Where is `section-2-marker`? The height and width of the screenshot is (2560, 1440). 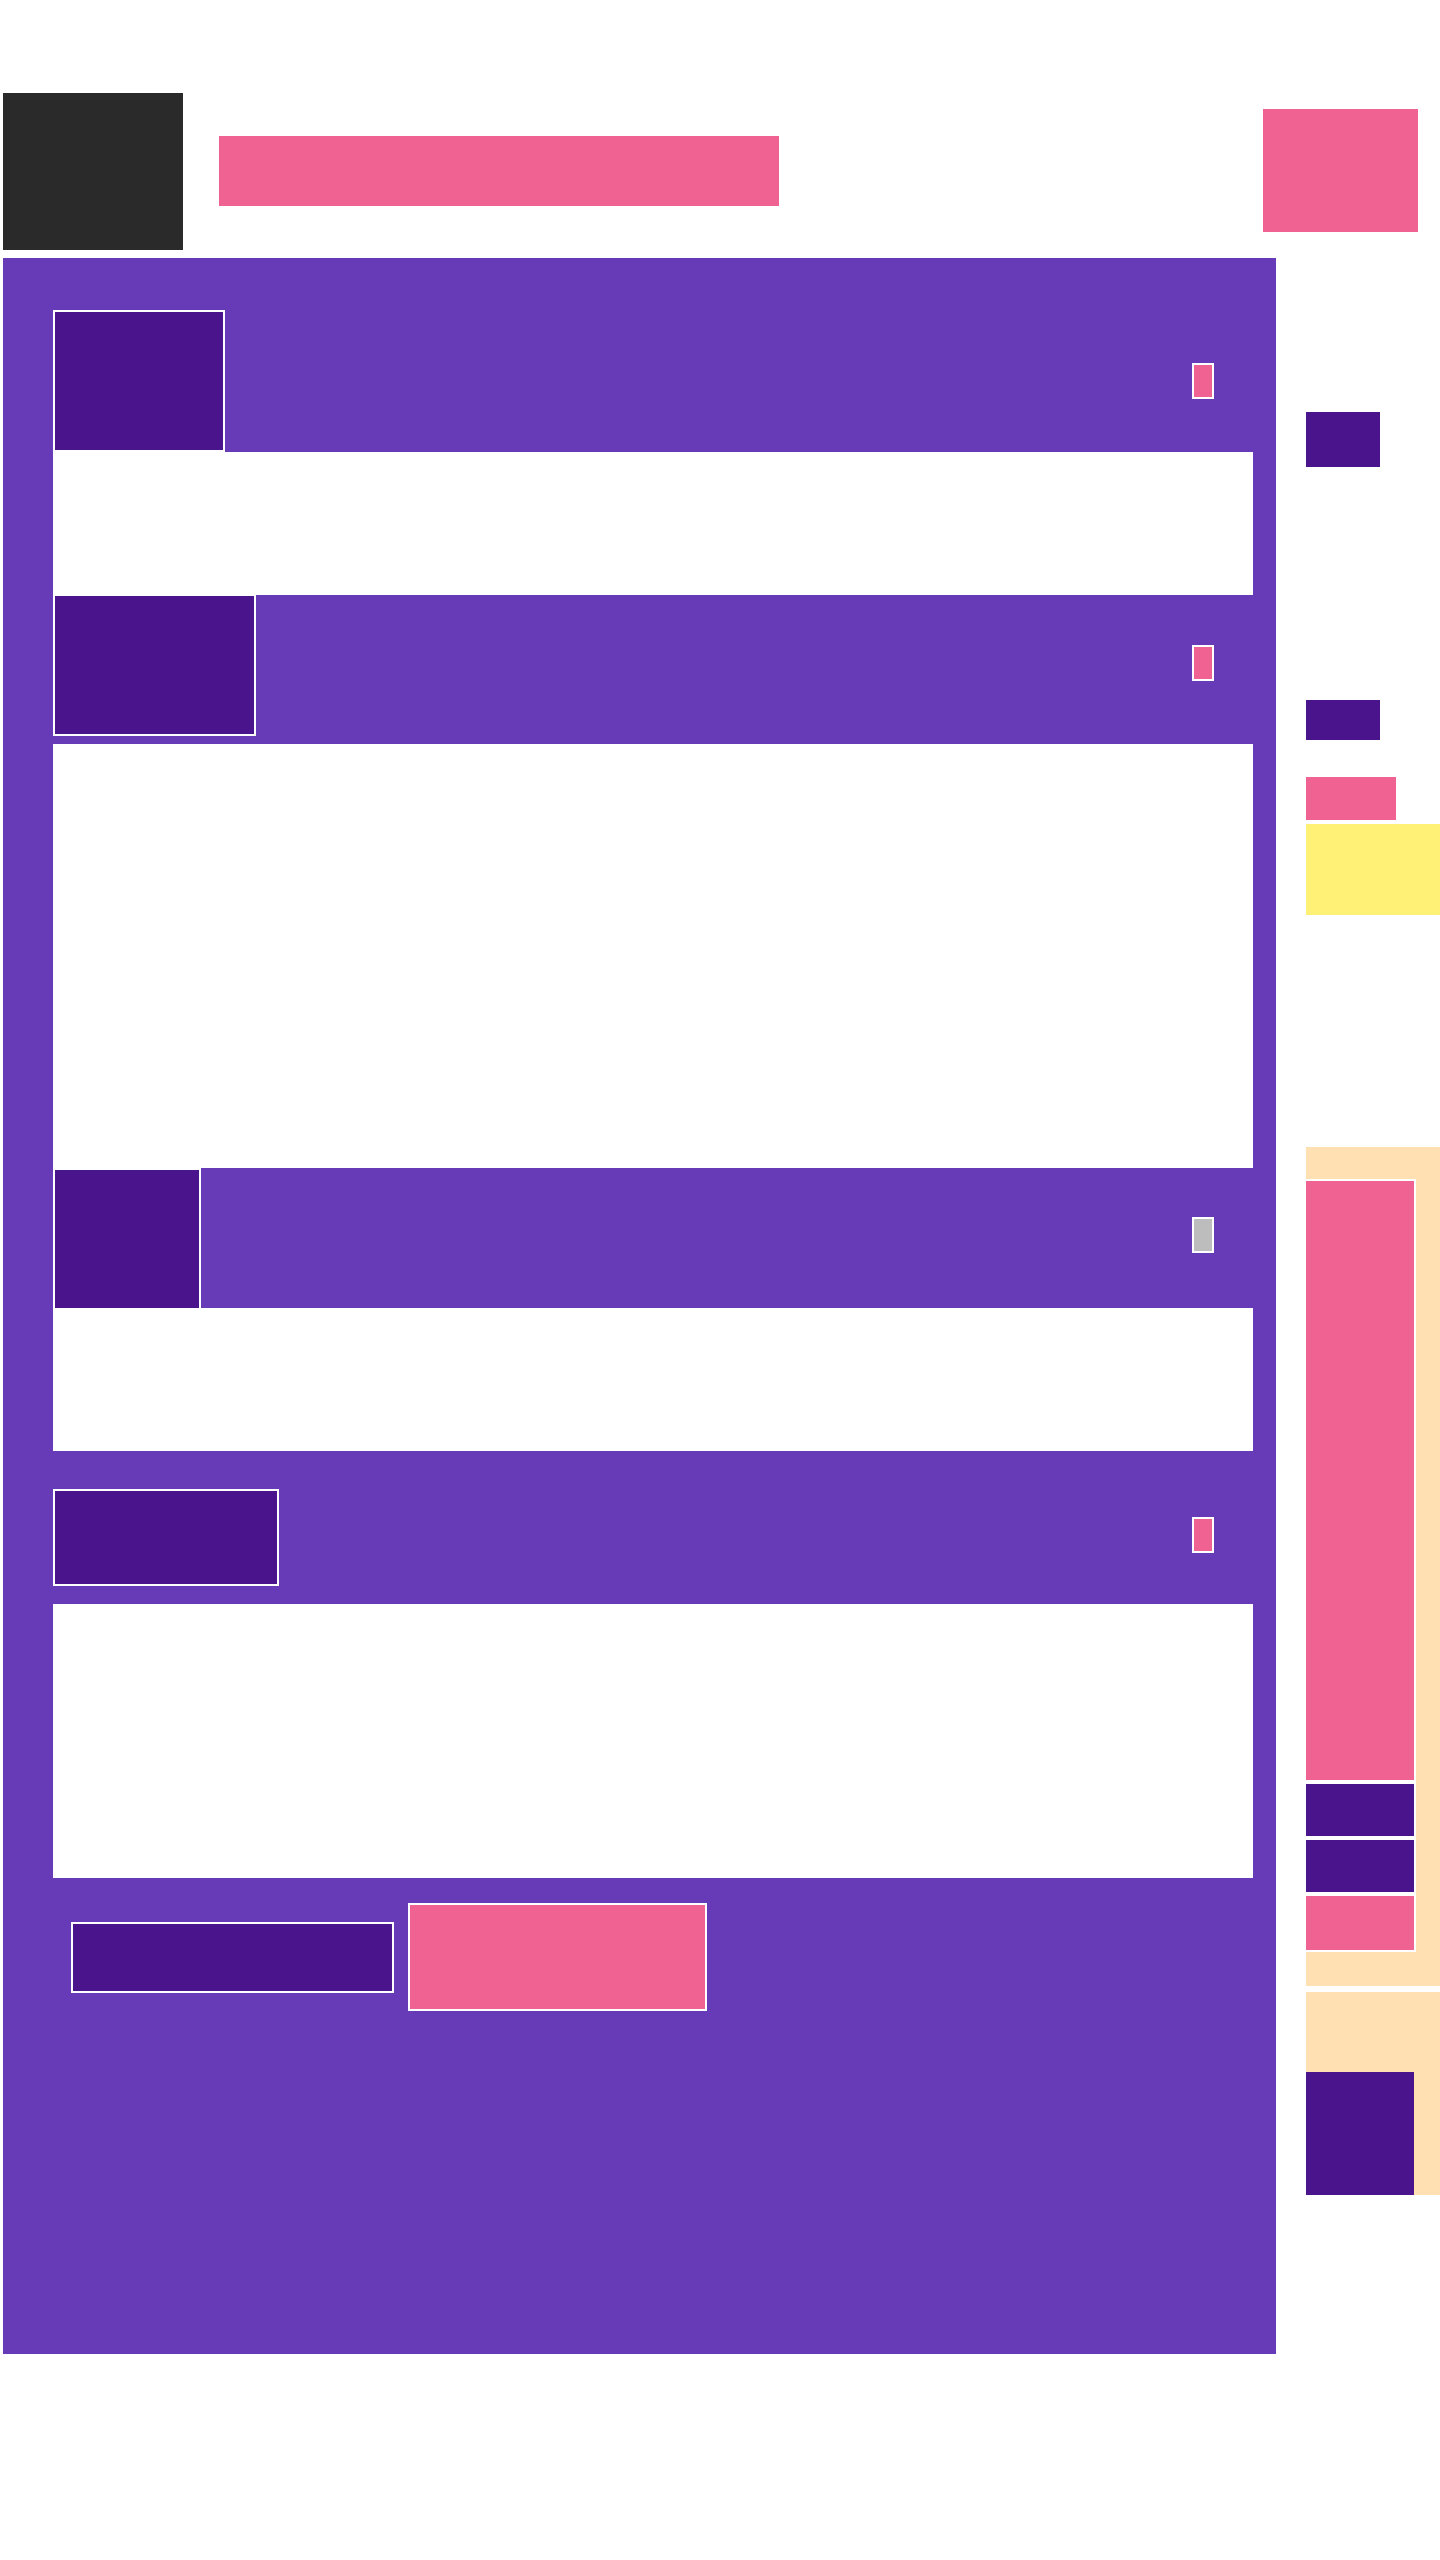
section-2-marker is located at coordinates (1203, 663).